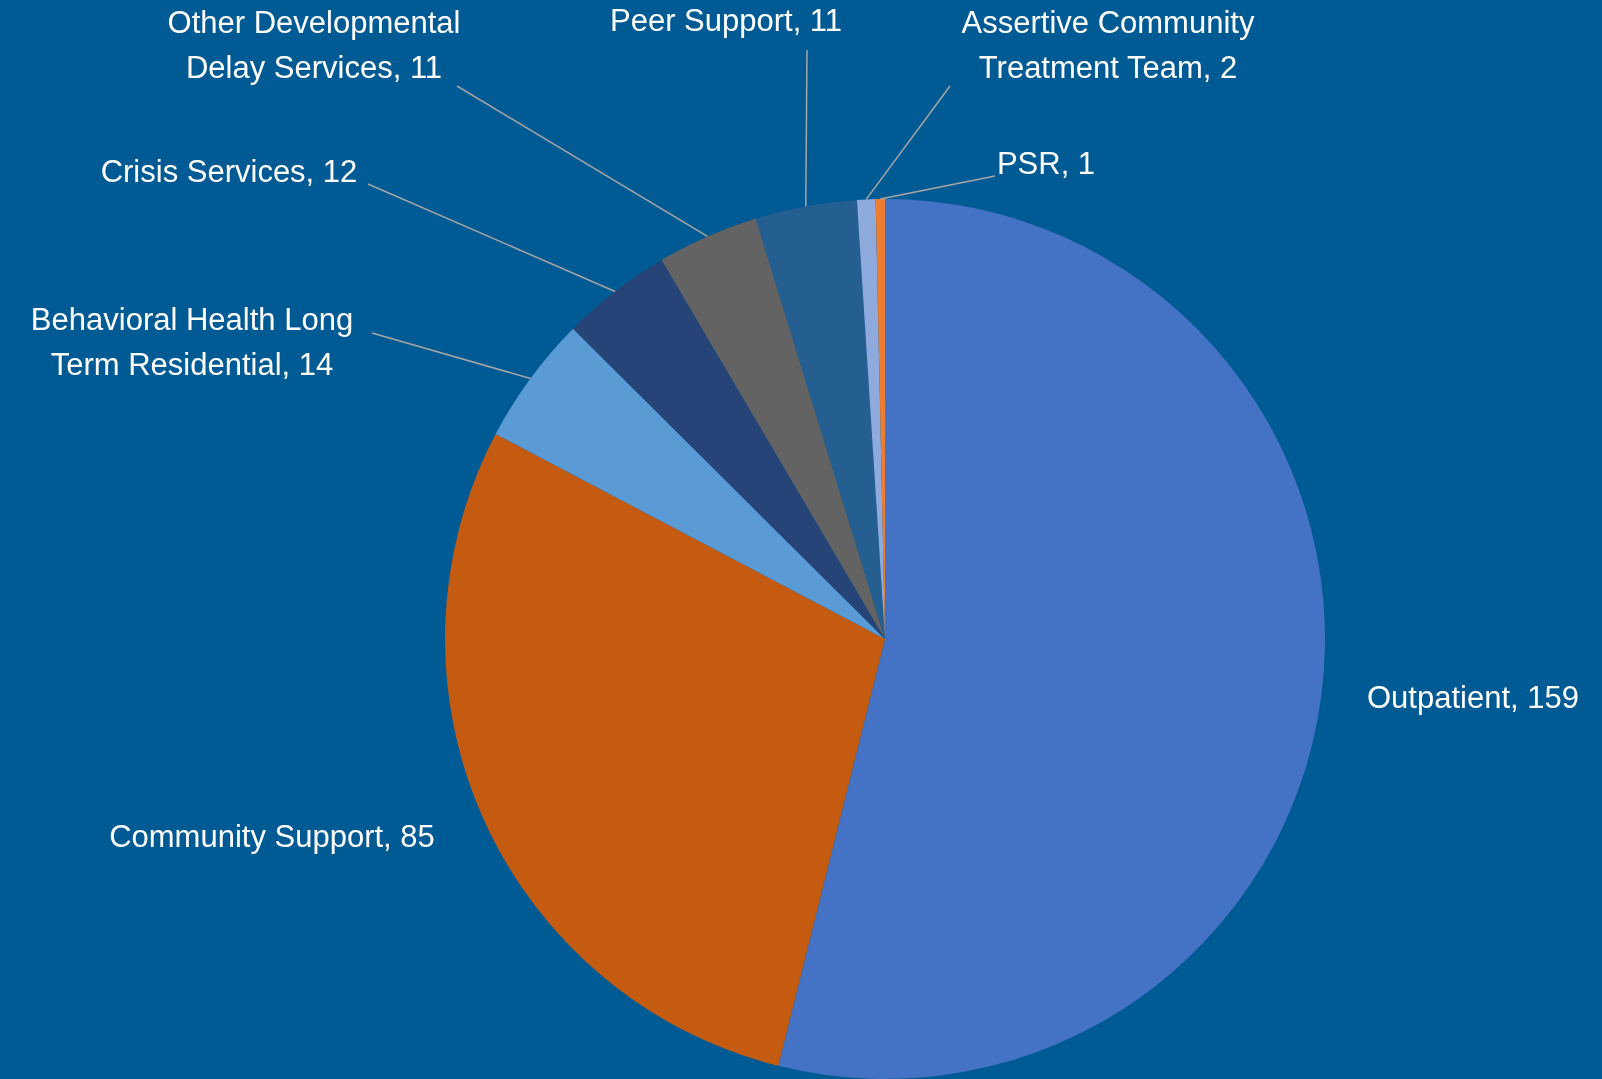 Image resolution: width=1602 pixels, height=1079 pixels. What do you see at coordinates (726, 20) in the screenshot?
I see `slice-label: Peer Support, 11` at bounding box center [726, 20].